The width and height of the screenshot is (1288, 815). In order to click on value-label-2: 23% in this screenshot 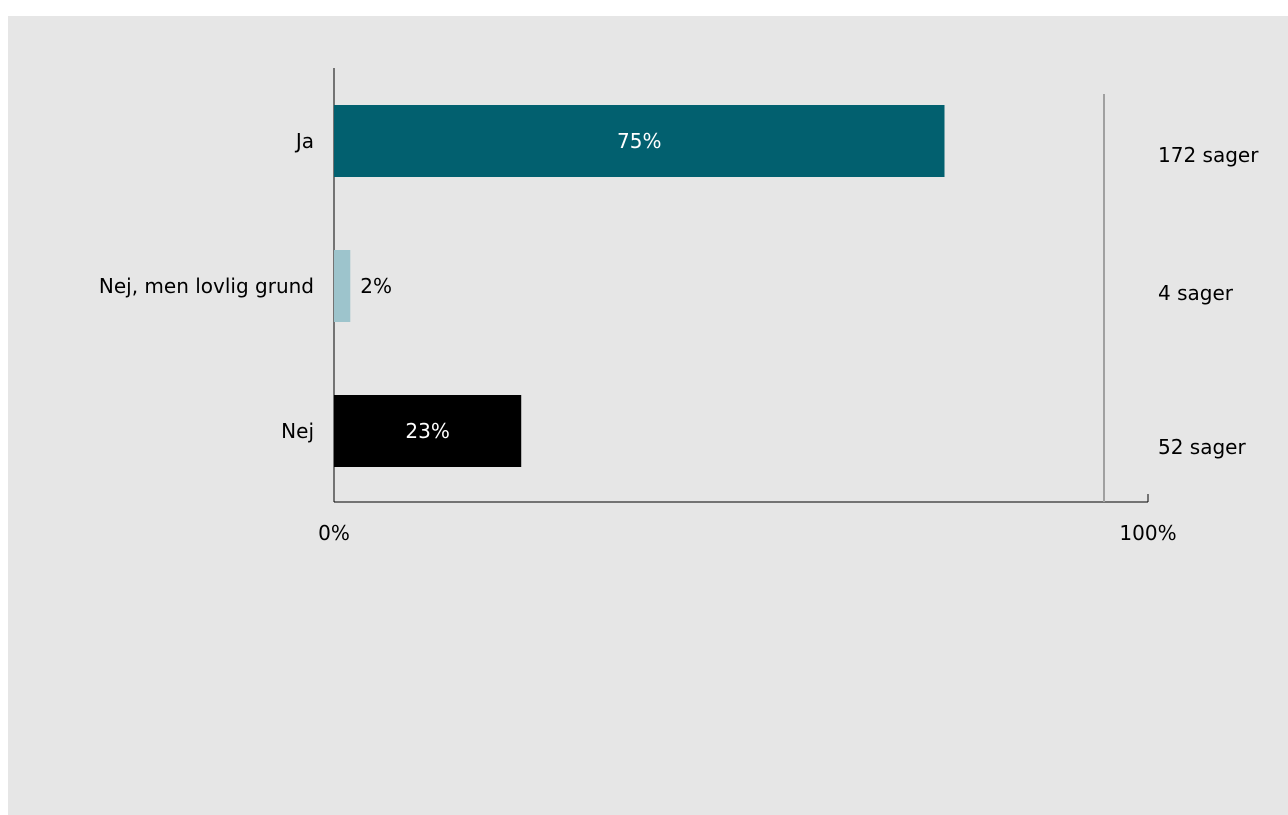, I will do `click(427, 431)`.